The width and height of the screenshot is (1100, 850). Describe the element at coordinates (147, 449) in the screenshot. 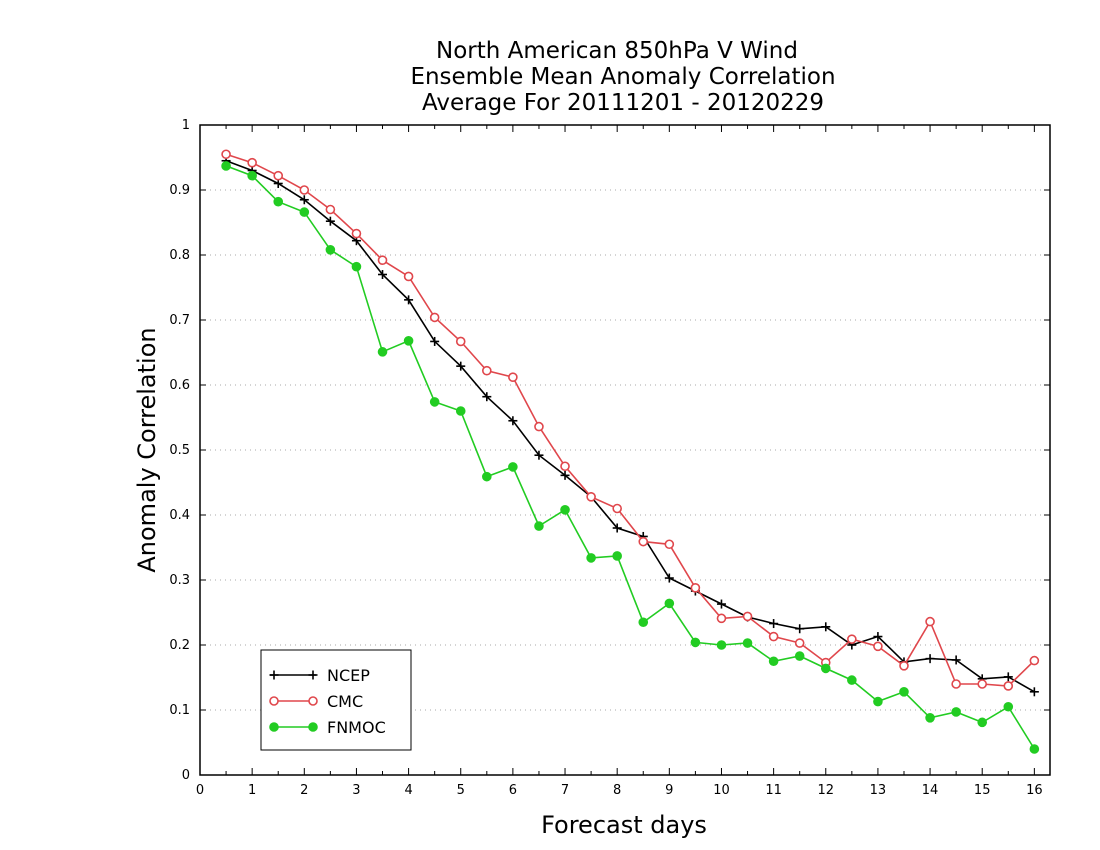

I see `y-axis-label: Anomaly Correlation` at that location.